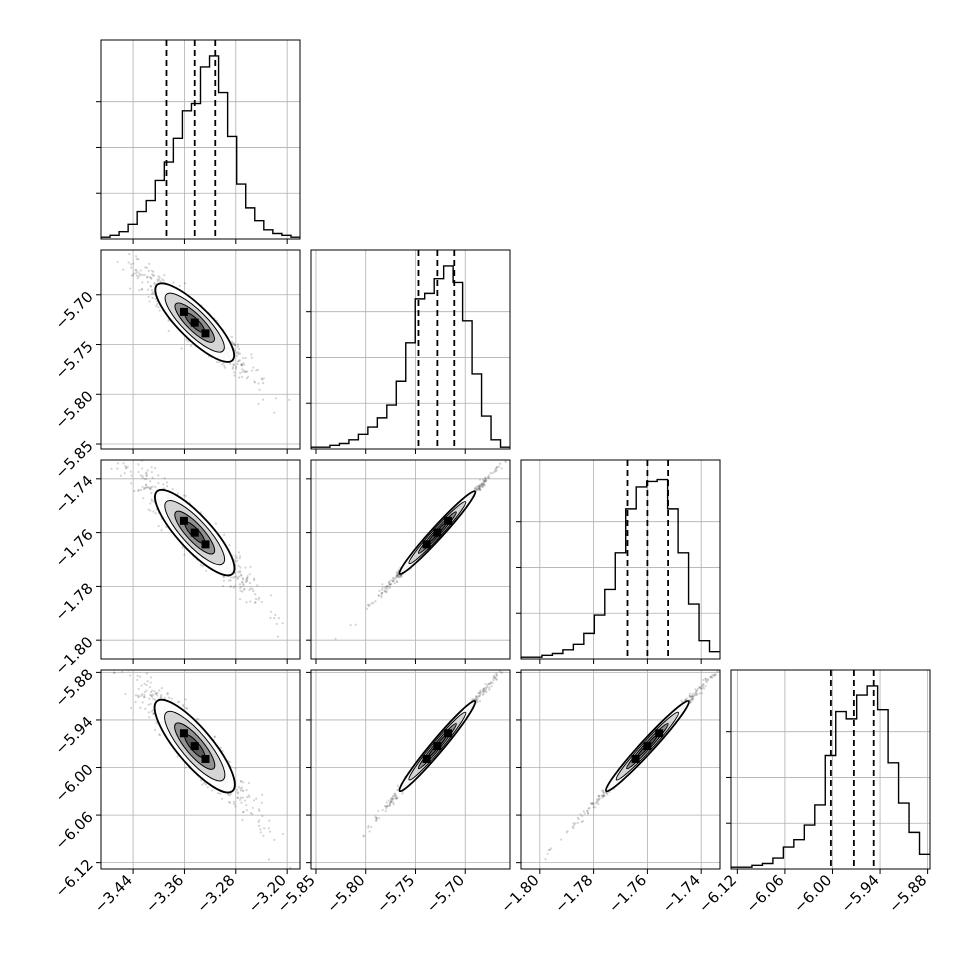 This screenshot has width=970, height=970. What do you see at coordinates (164, 893) in the screenshot?
I see `x-tick-label: −3.36` at bounding box center [164, 893].